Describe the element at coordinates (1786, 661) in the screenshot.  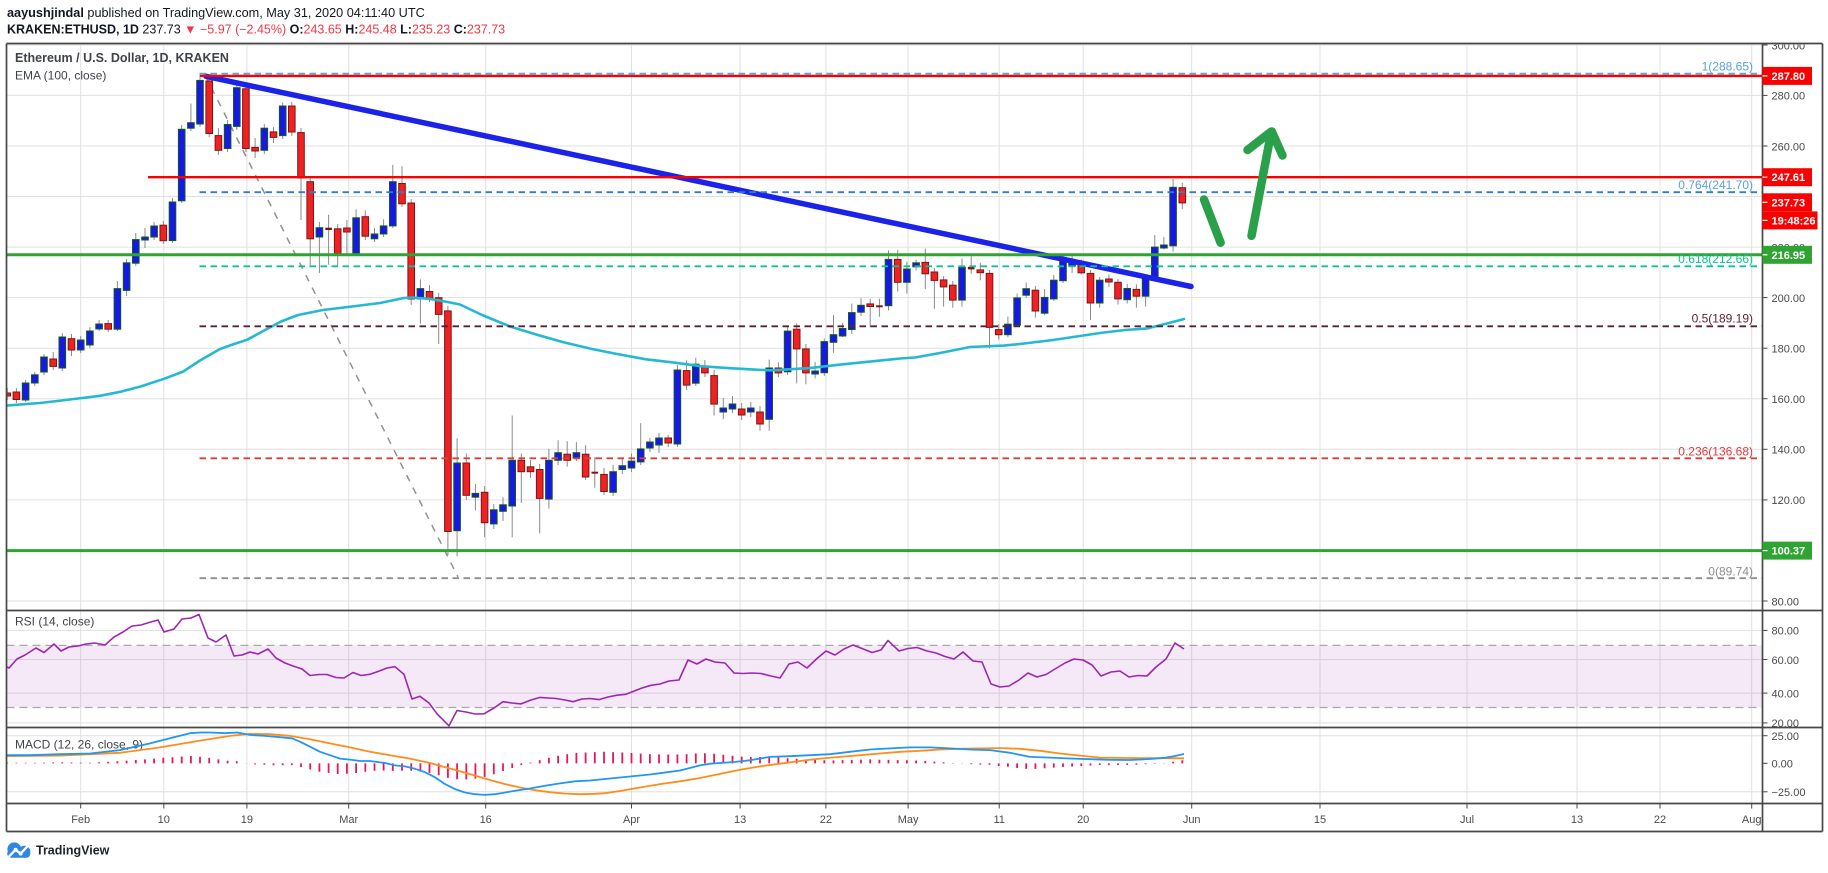
I see `svg-text: 60.00` at that location.